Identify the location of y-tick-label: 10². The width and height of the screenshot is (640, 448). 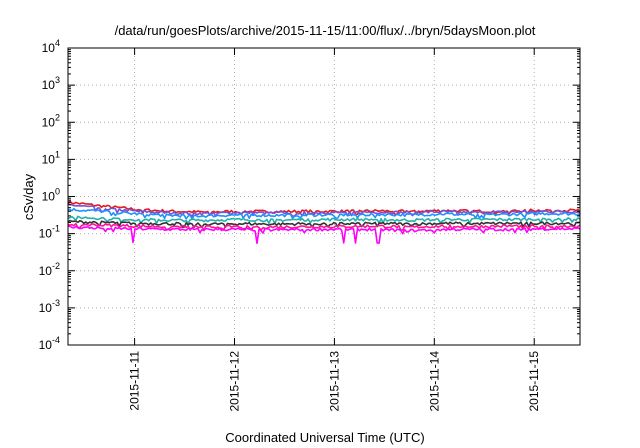
(51, 120).